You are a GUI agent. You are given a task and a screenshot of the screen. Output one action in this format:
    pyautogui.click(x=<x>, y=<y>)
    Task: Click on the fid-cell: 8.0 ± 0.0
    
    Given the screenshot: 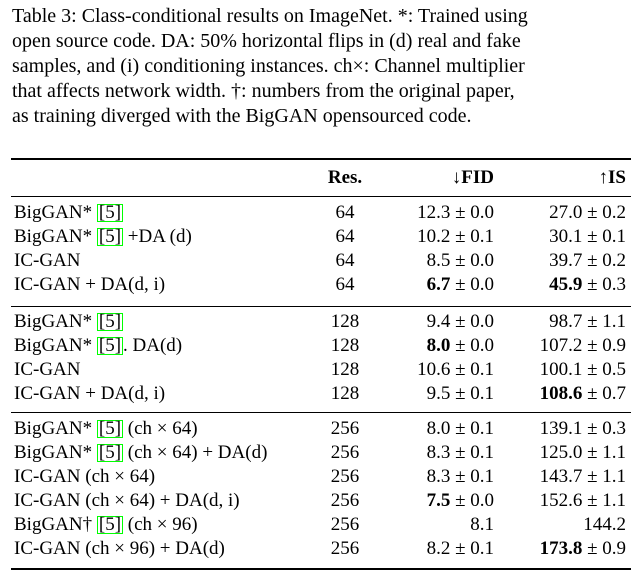 What is the action you would take?
    pyautogui.click(x=442, y=346)
    